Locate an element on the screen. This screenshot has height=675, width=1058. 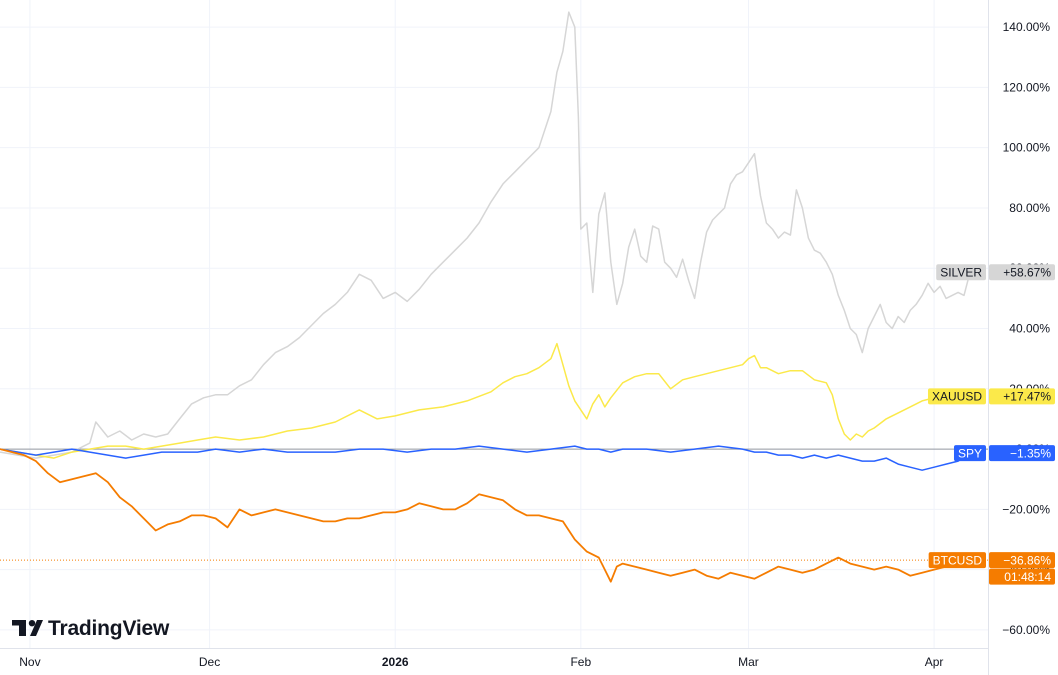
tradingview-logo-text: TradingView is located at coordinates (109, 628).